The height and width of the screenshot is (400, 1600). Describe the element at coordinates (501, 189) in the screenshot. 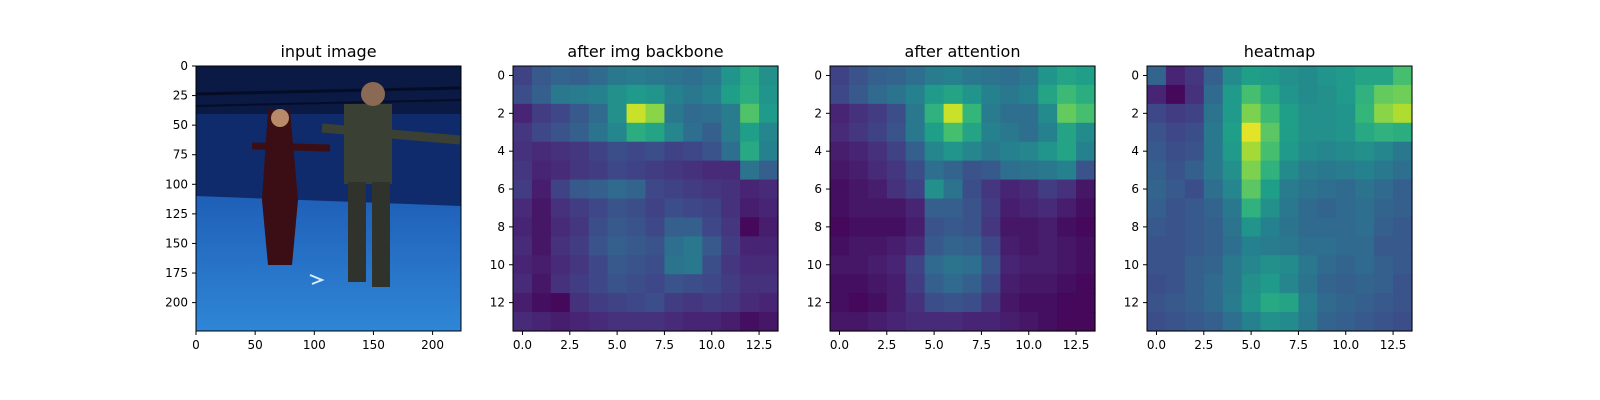

I see `y-tick-label: 6` at that location.